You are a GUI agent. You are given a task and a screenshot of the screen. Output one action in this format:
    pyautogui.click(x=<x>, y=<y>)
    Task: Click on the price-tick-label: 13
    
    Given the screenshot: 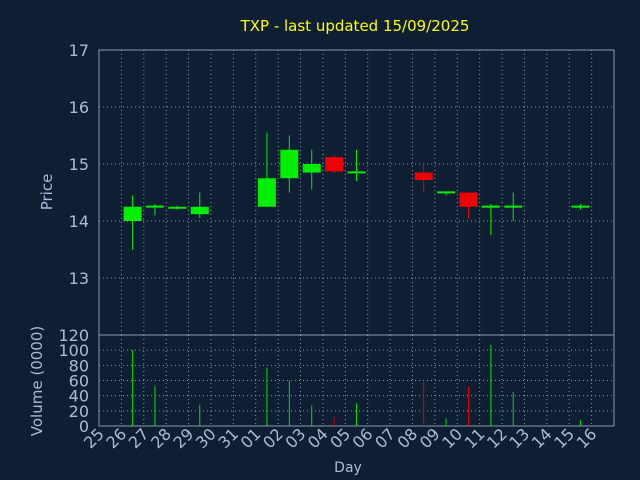 What is the action you would take?
    pyautogui.click(x=79, y=278)
    